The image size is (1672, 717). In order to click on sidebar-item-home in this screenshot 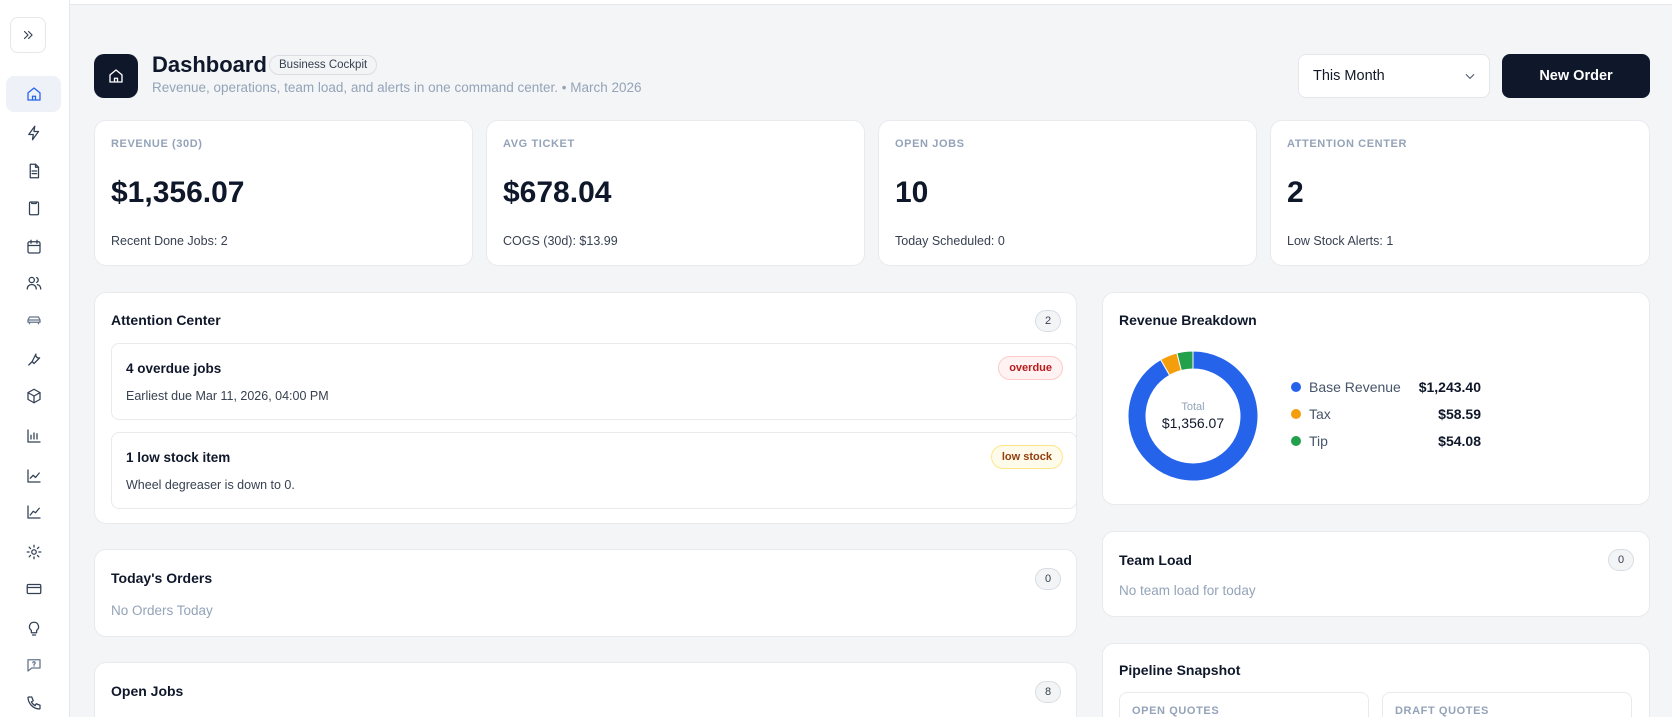, I will do `click(33, 94)`.